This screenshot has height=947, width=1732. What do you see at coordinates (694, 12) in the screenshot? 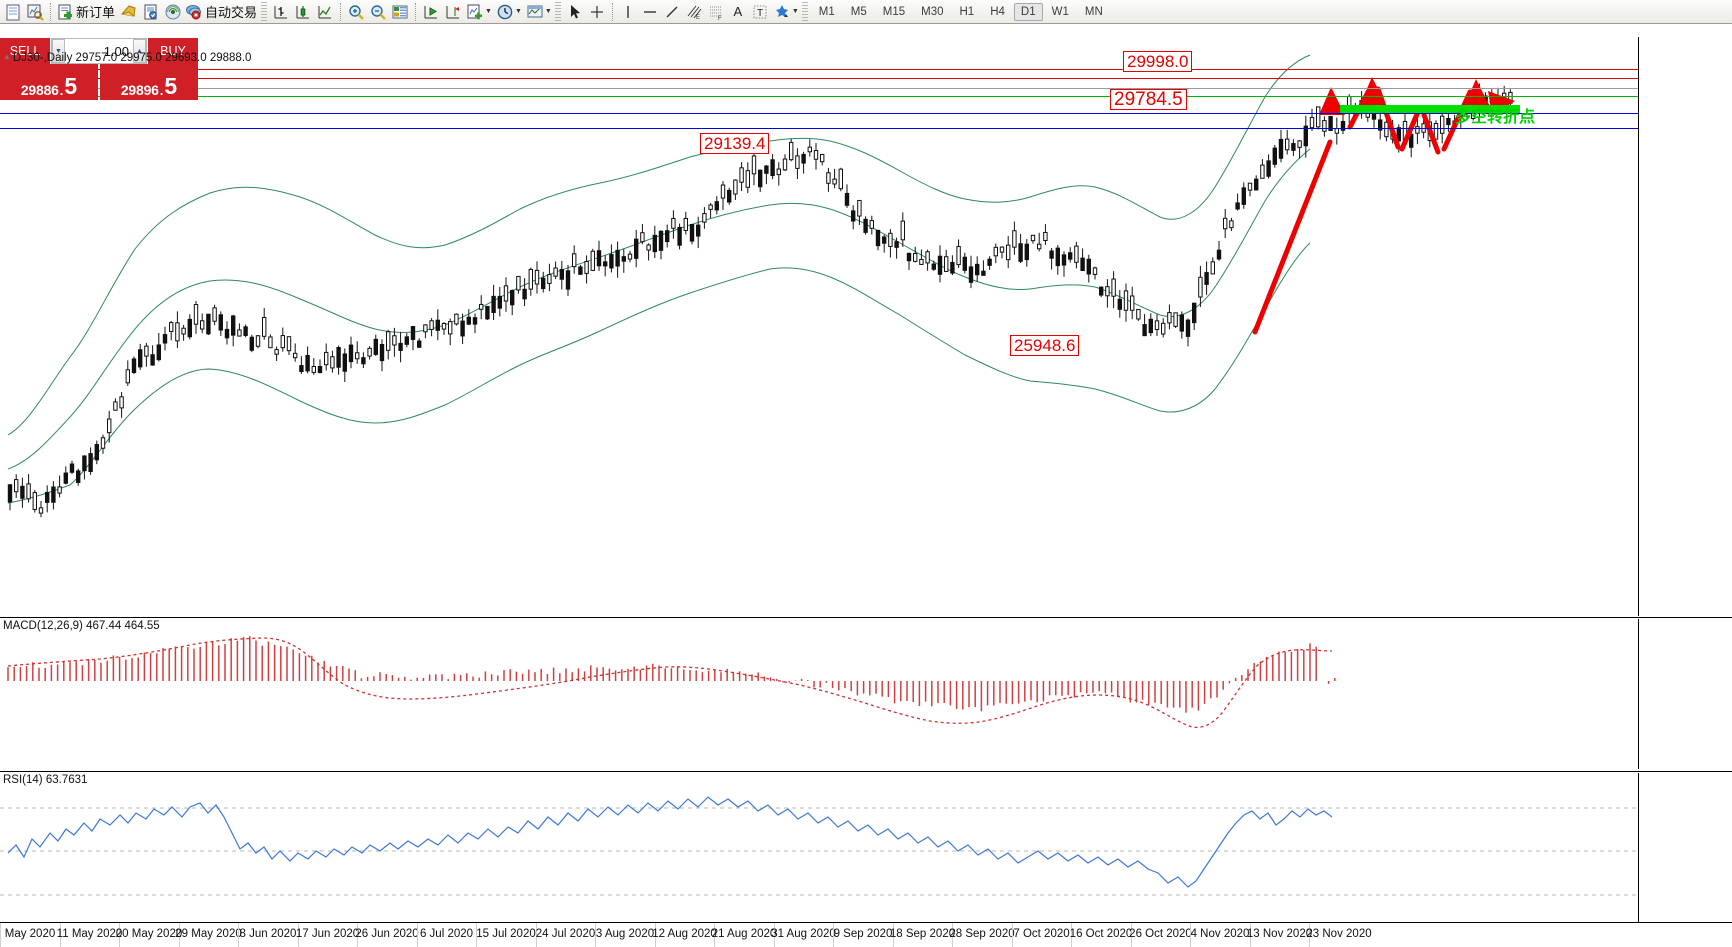
I see `equidistant-channel-icon: E` at bounding box center [694, 12].